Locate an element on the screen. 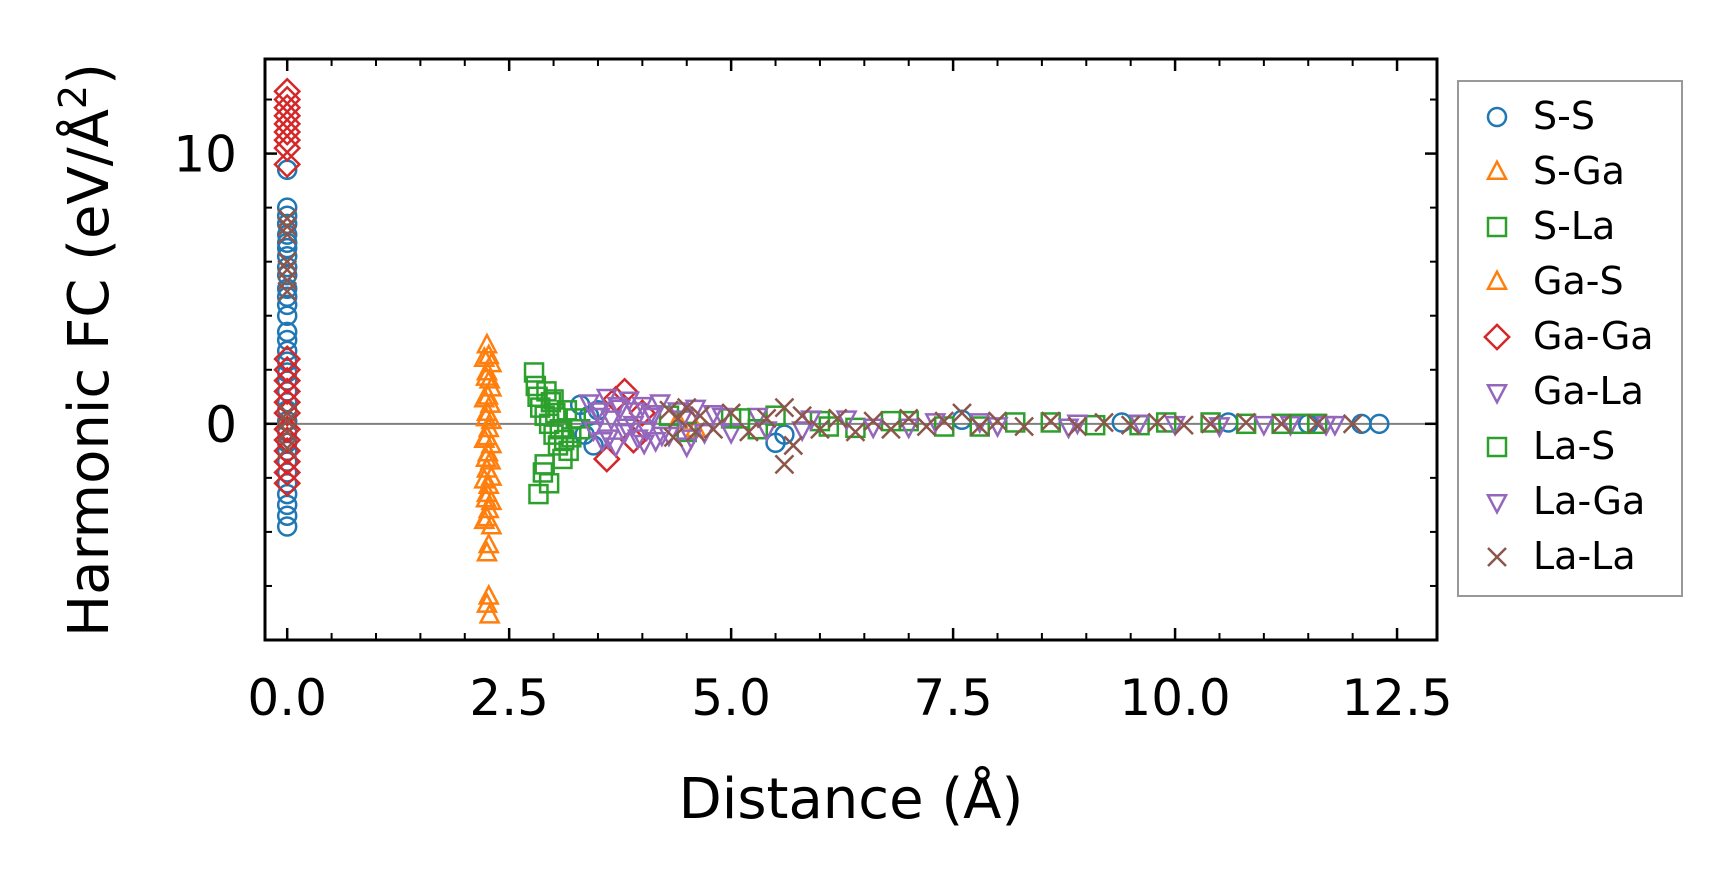 The height and width of the screenshot is (883, 1729). legend-entry: Ga-La is located at coordinates (1564, 391).